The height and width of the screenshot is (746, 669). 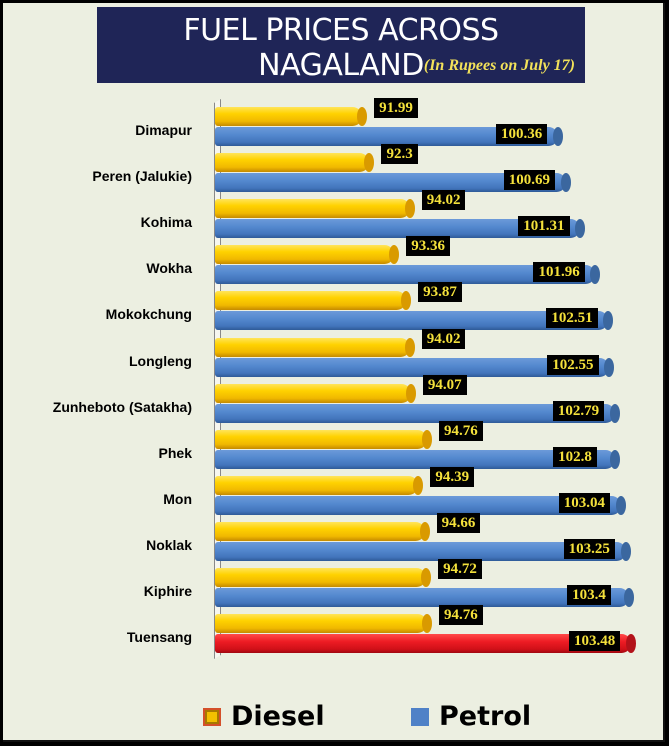 I want to click on category-label: Tuensang, so click(x=159, y=637).